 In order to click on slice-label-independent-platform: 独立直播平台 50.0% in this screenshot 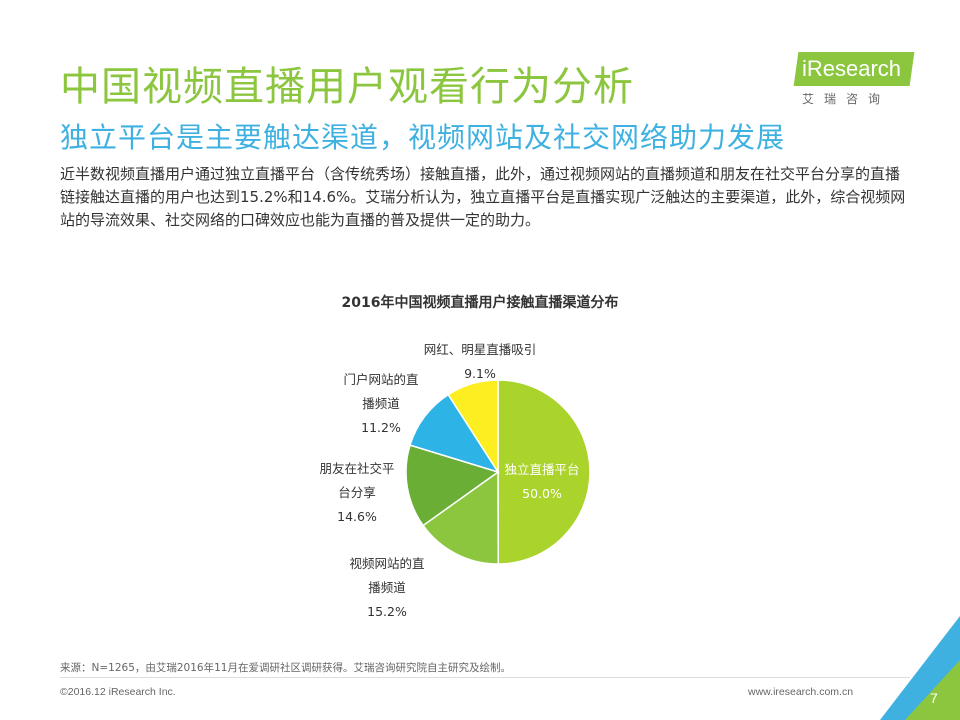, I will do `click(542, 481)`.